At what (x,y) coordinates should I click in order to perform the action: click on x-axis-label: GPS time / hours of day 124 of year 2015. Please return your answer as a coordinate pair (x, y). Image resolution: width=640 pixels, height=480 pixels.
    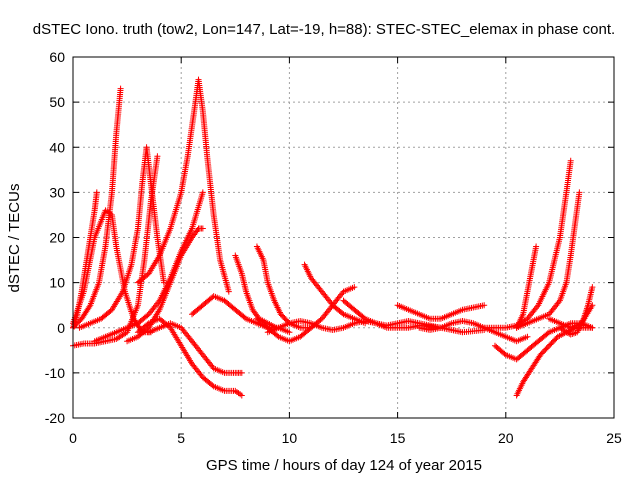
    Looking at the image, I should click on (344, 465).